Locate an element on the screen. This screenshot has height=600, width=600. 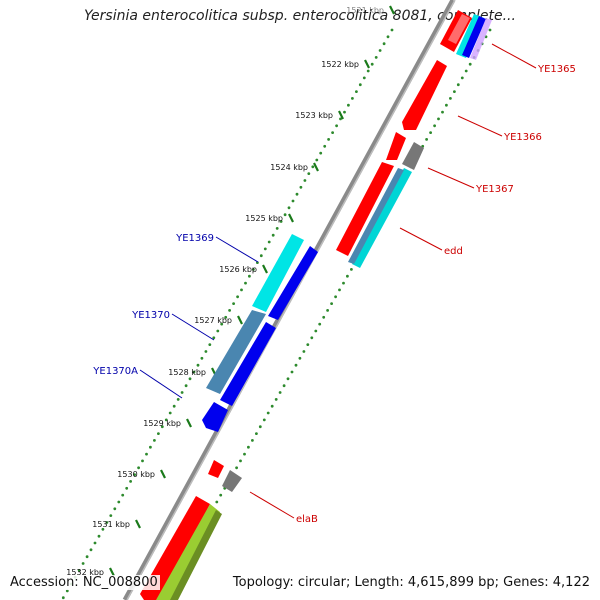
gene-label-ye1369: YE1369 is located at coordinates (194, 238).